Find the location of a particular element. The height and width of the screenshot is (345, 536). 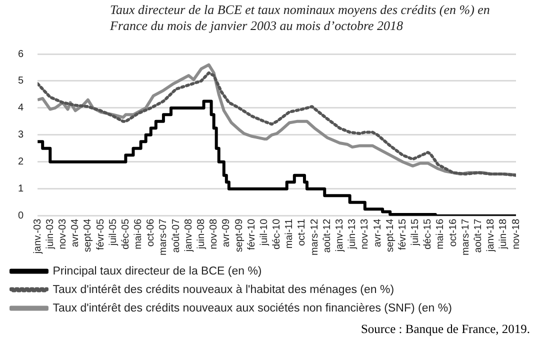

x-tick-label: oct-16 is located at coordinates (453, 232).